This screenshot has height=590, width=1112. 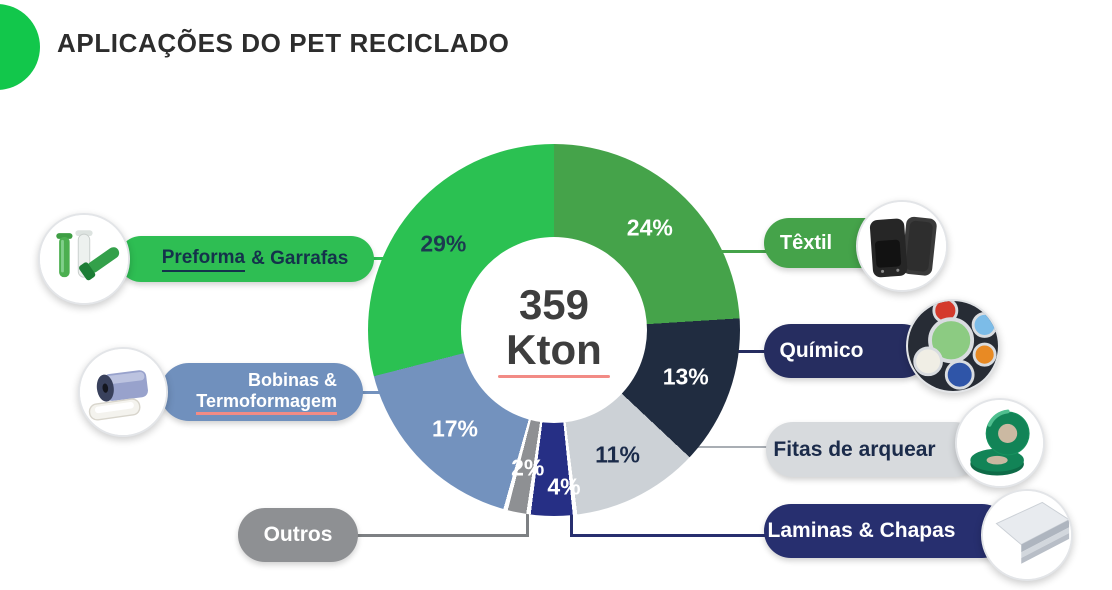 What do you see at coordinates (649, 227) in the screenshot?
I see `slice-percent-label: 24%` at bounding box center [649, 227].